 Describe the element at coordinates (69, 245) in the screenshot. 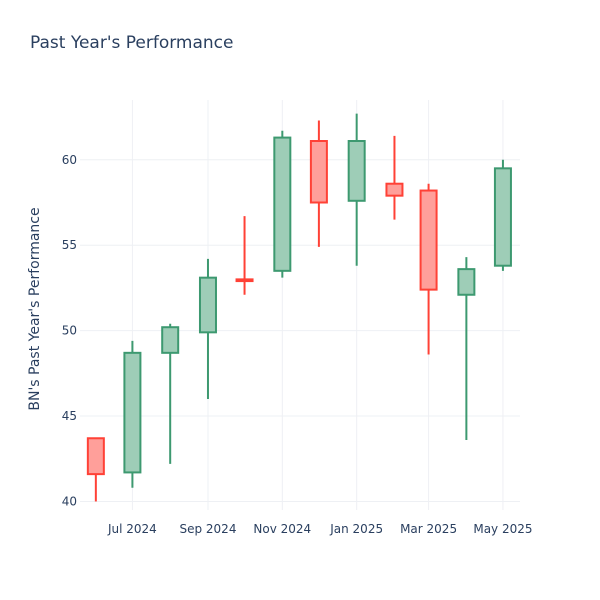

I see `y-tick-label: 55` at that location.